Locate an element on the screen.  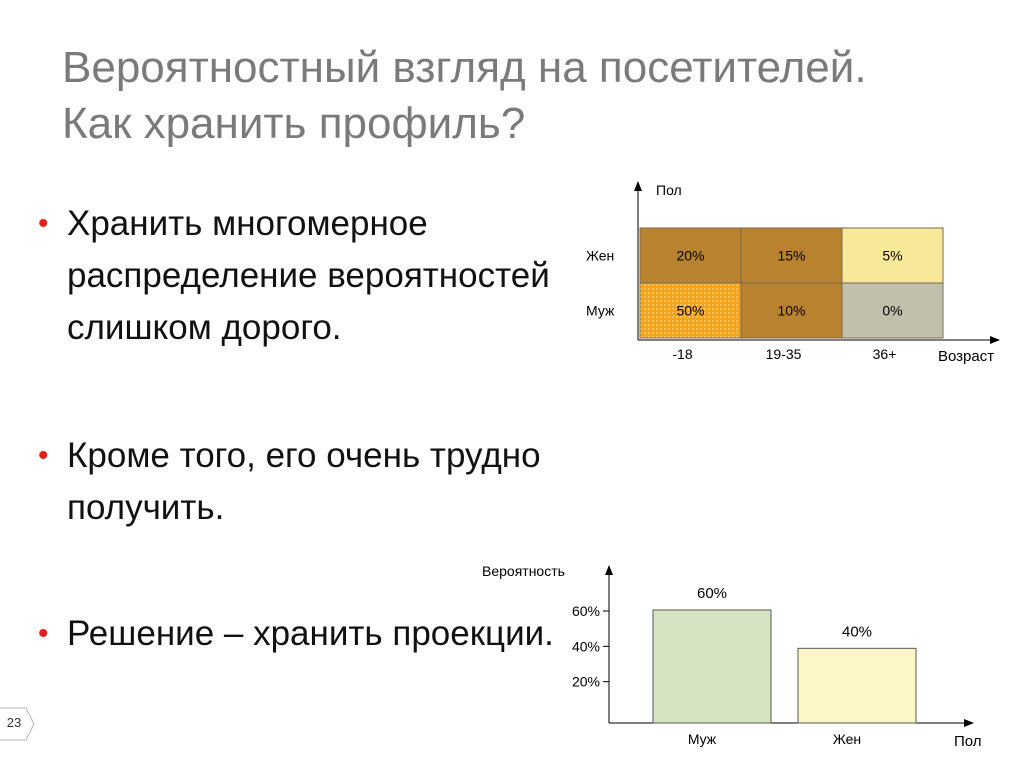
page-number-badge: 23 is located at coordinates (18, 724).